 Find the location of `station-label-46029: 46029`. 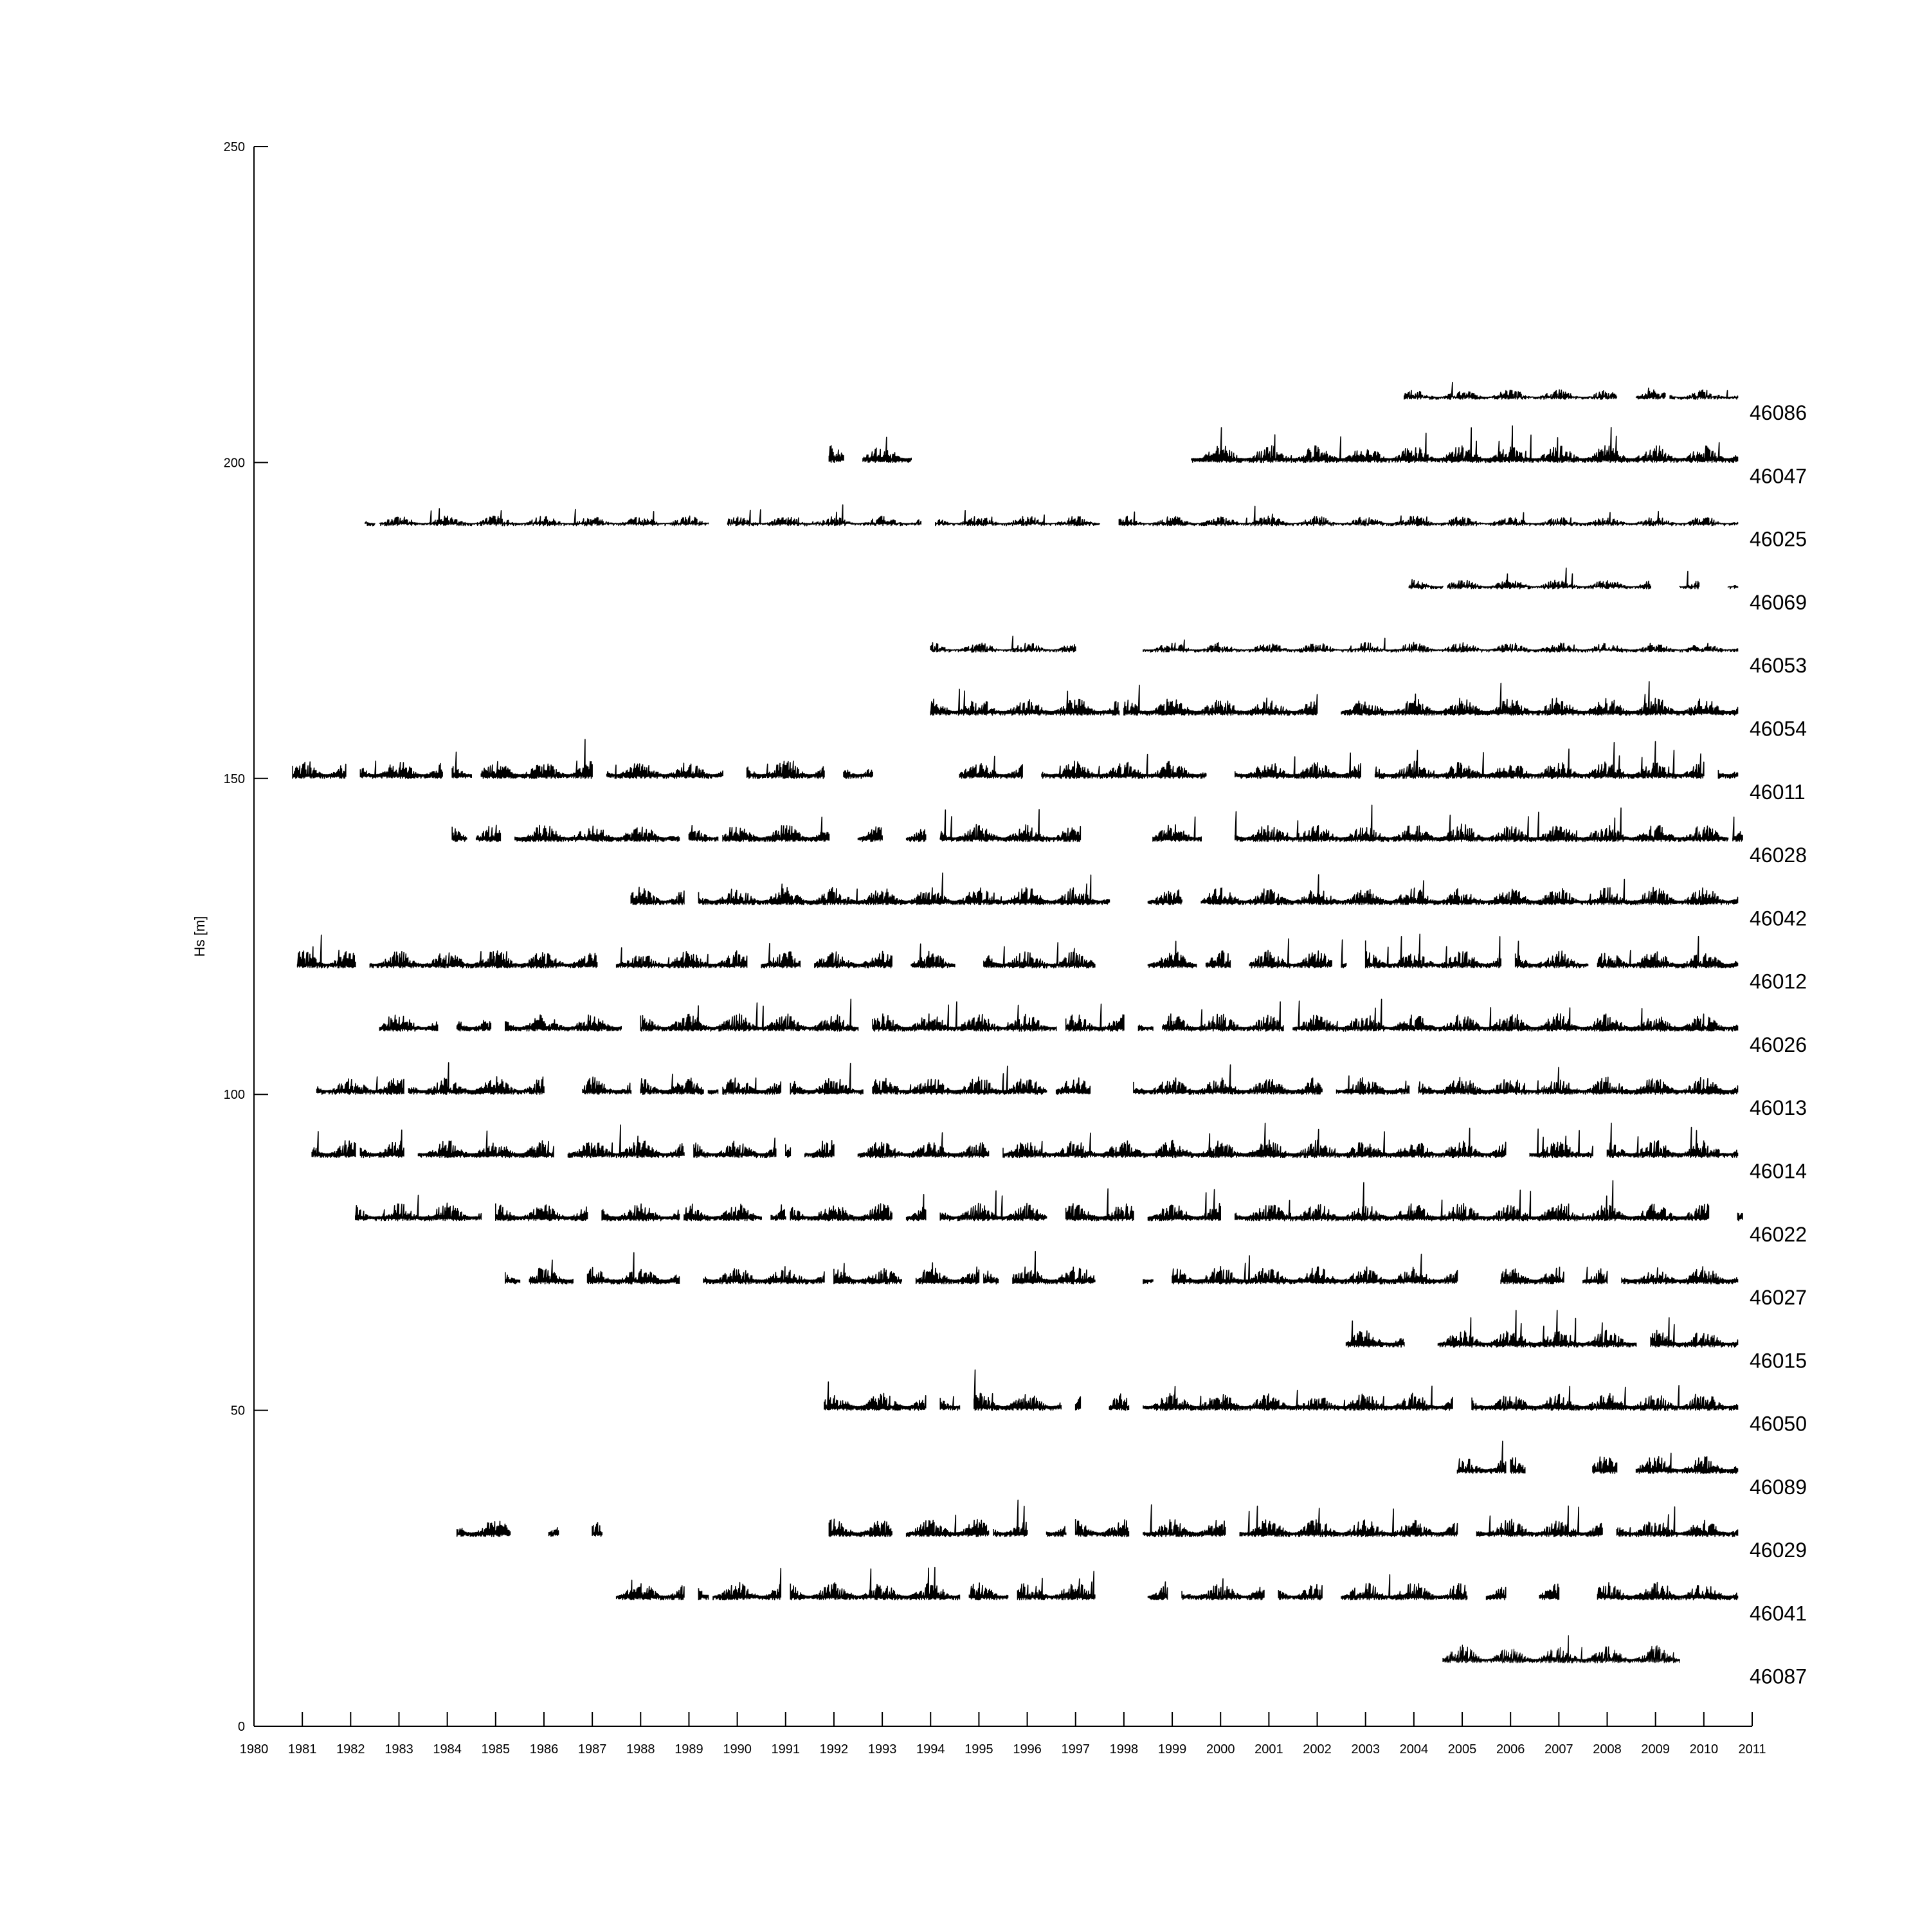

station-label-46029: 46029 is located at coordinates (1779, 1550).